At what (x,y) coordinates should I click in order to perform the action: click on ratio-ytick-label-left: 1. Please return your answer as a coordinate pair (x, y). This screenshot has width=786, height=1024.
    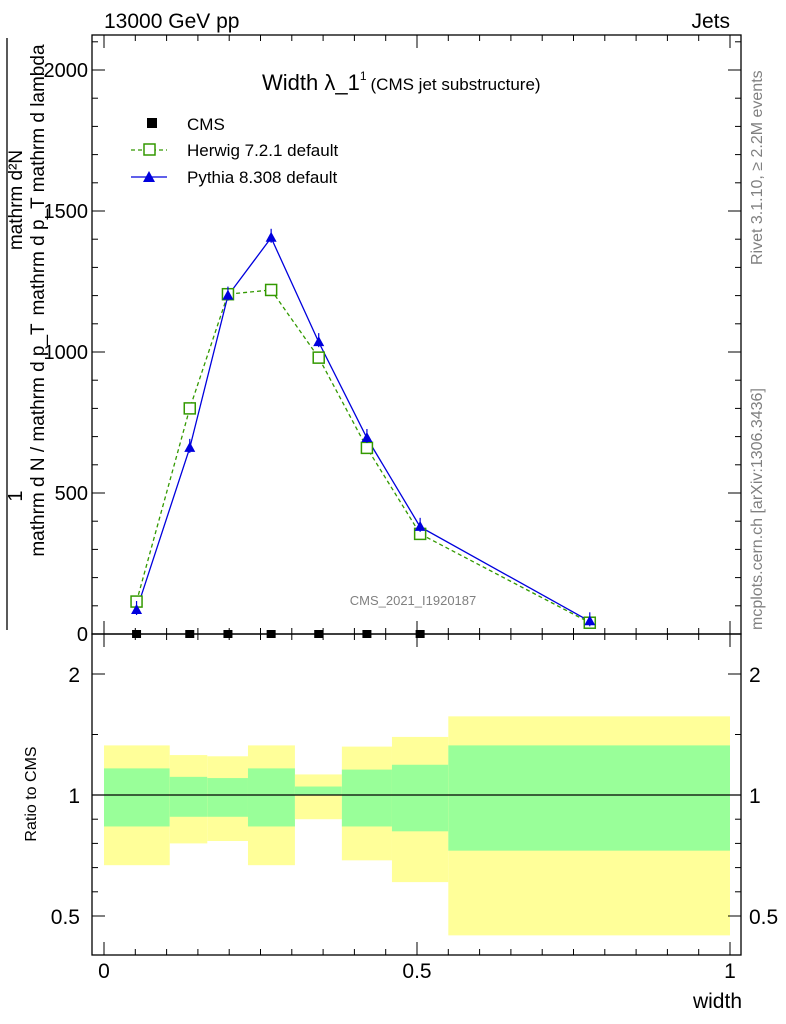
    Looking at the image, I should click on (74, 796).